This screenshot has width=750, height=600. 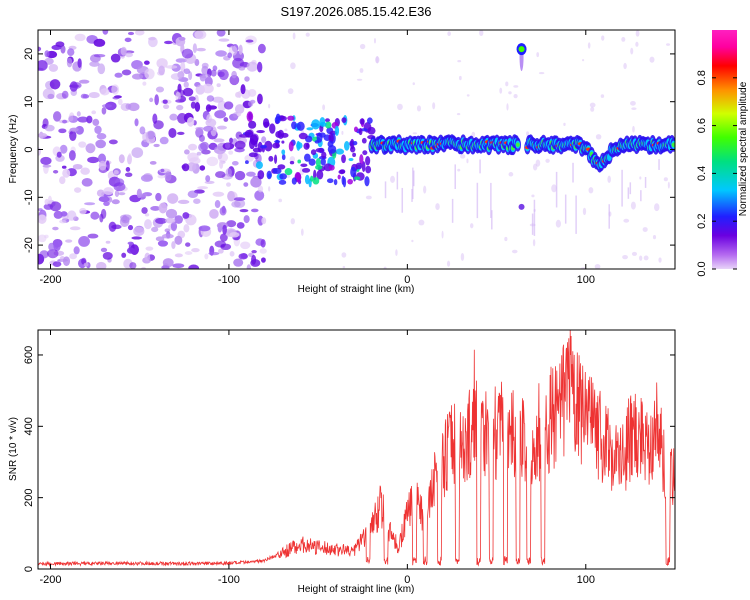 I want to click on y-tick-label: 20, so click(x=29, y=54).